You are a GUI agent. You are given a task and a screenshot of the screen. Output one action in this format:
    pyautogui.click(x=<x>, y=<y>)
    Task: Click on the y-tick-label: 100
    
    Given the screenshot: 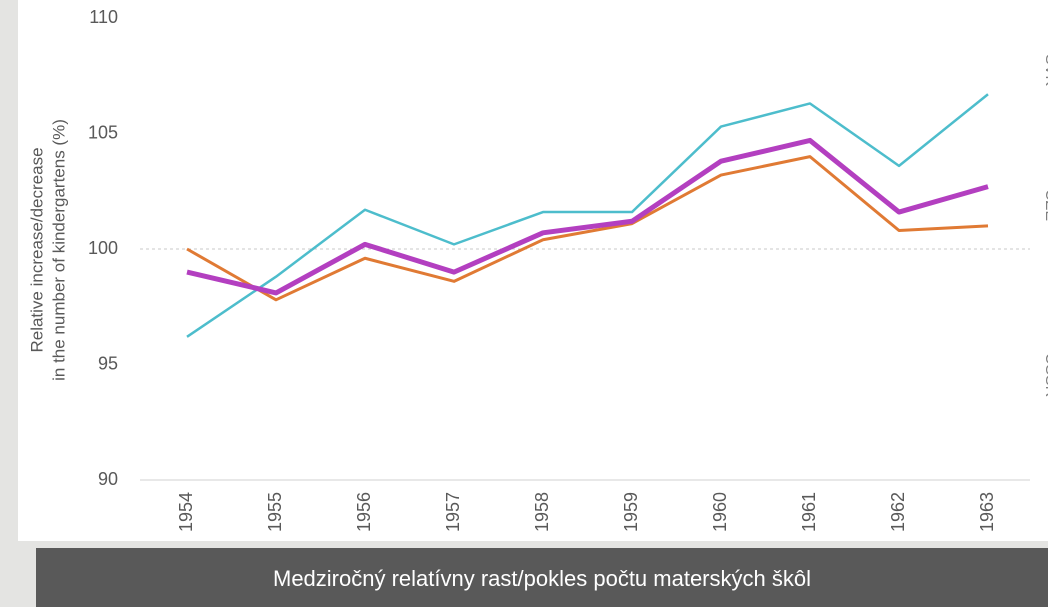 What is the action you would take?
    pyautogui.click(x=103, y=248)
    